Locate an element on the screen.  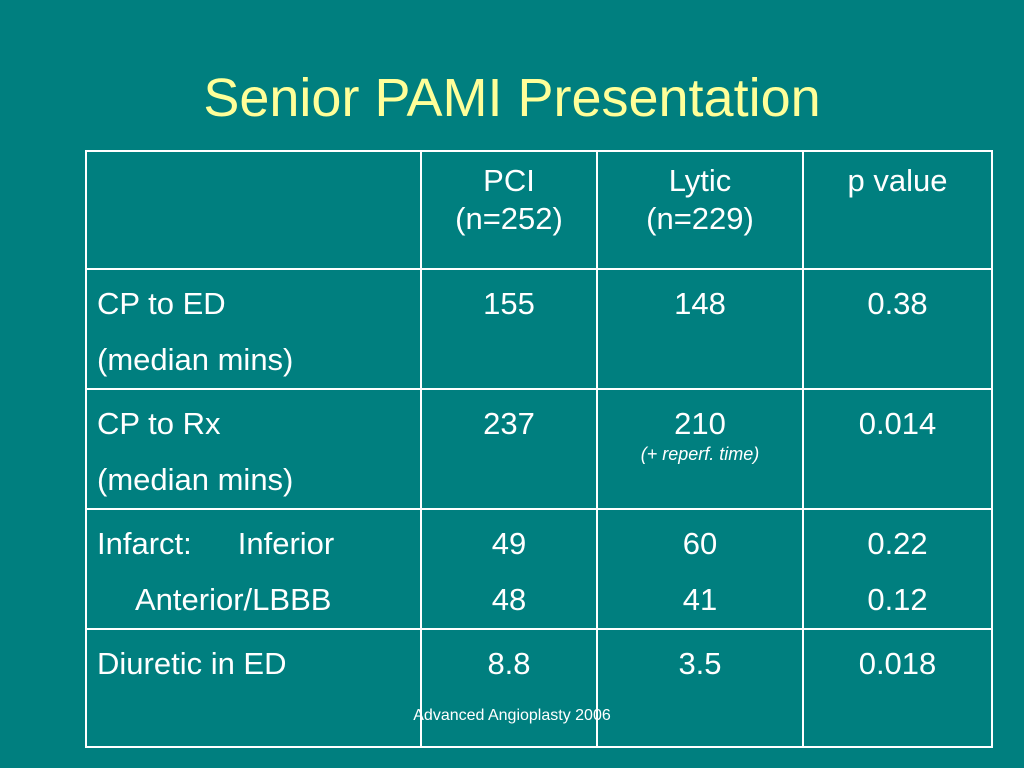
lytic-value-inferior: 60 is located at coordinates (700, 543).